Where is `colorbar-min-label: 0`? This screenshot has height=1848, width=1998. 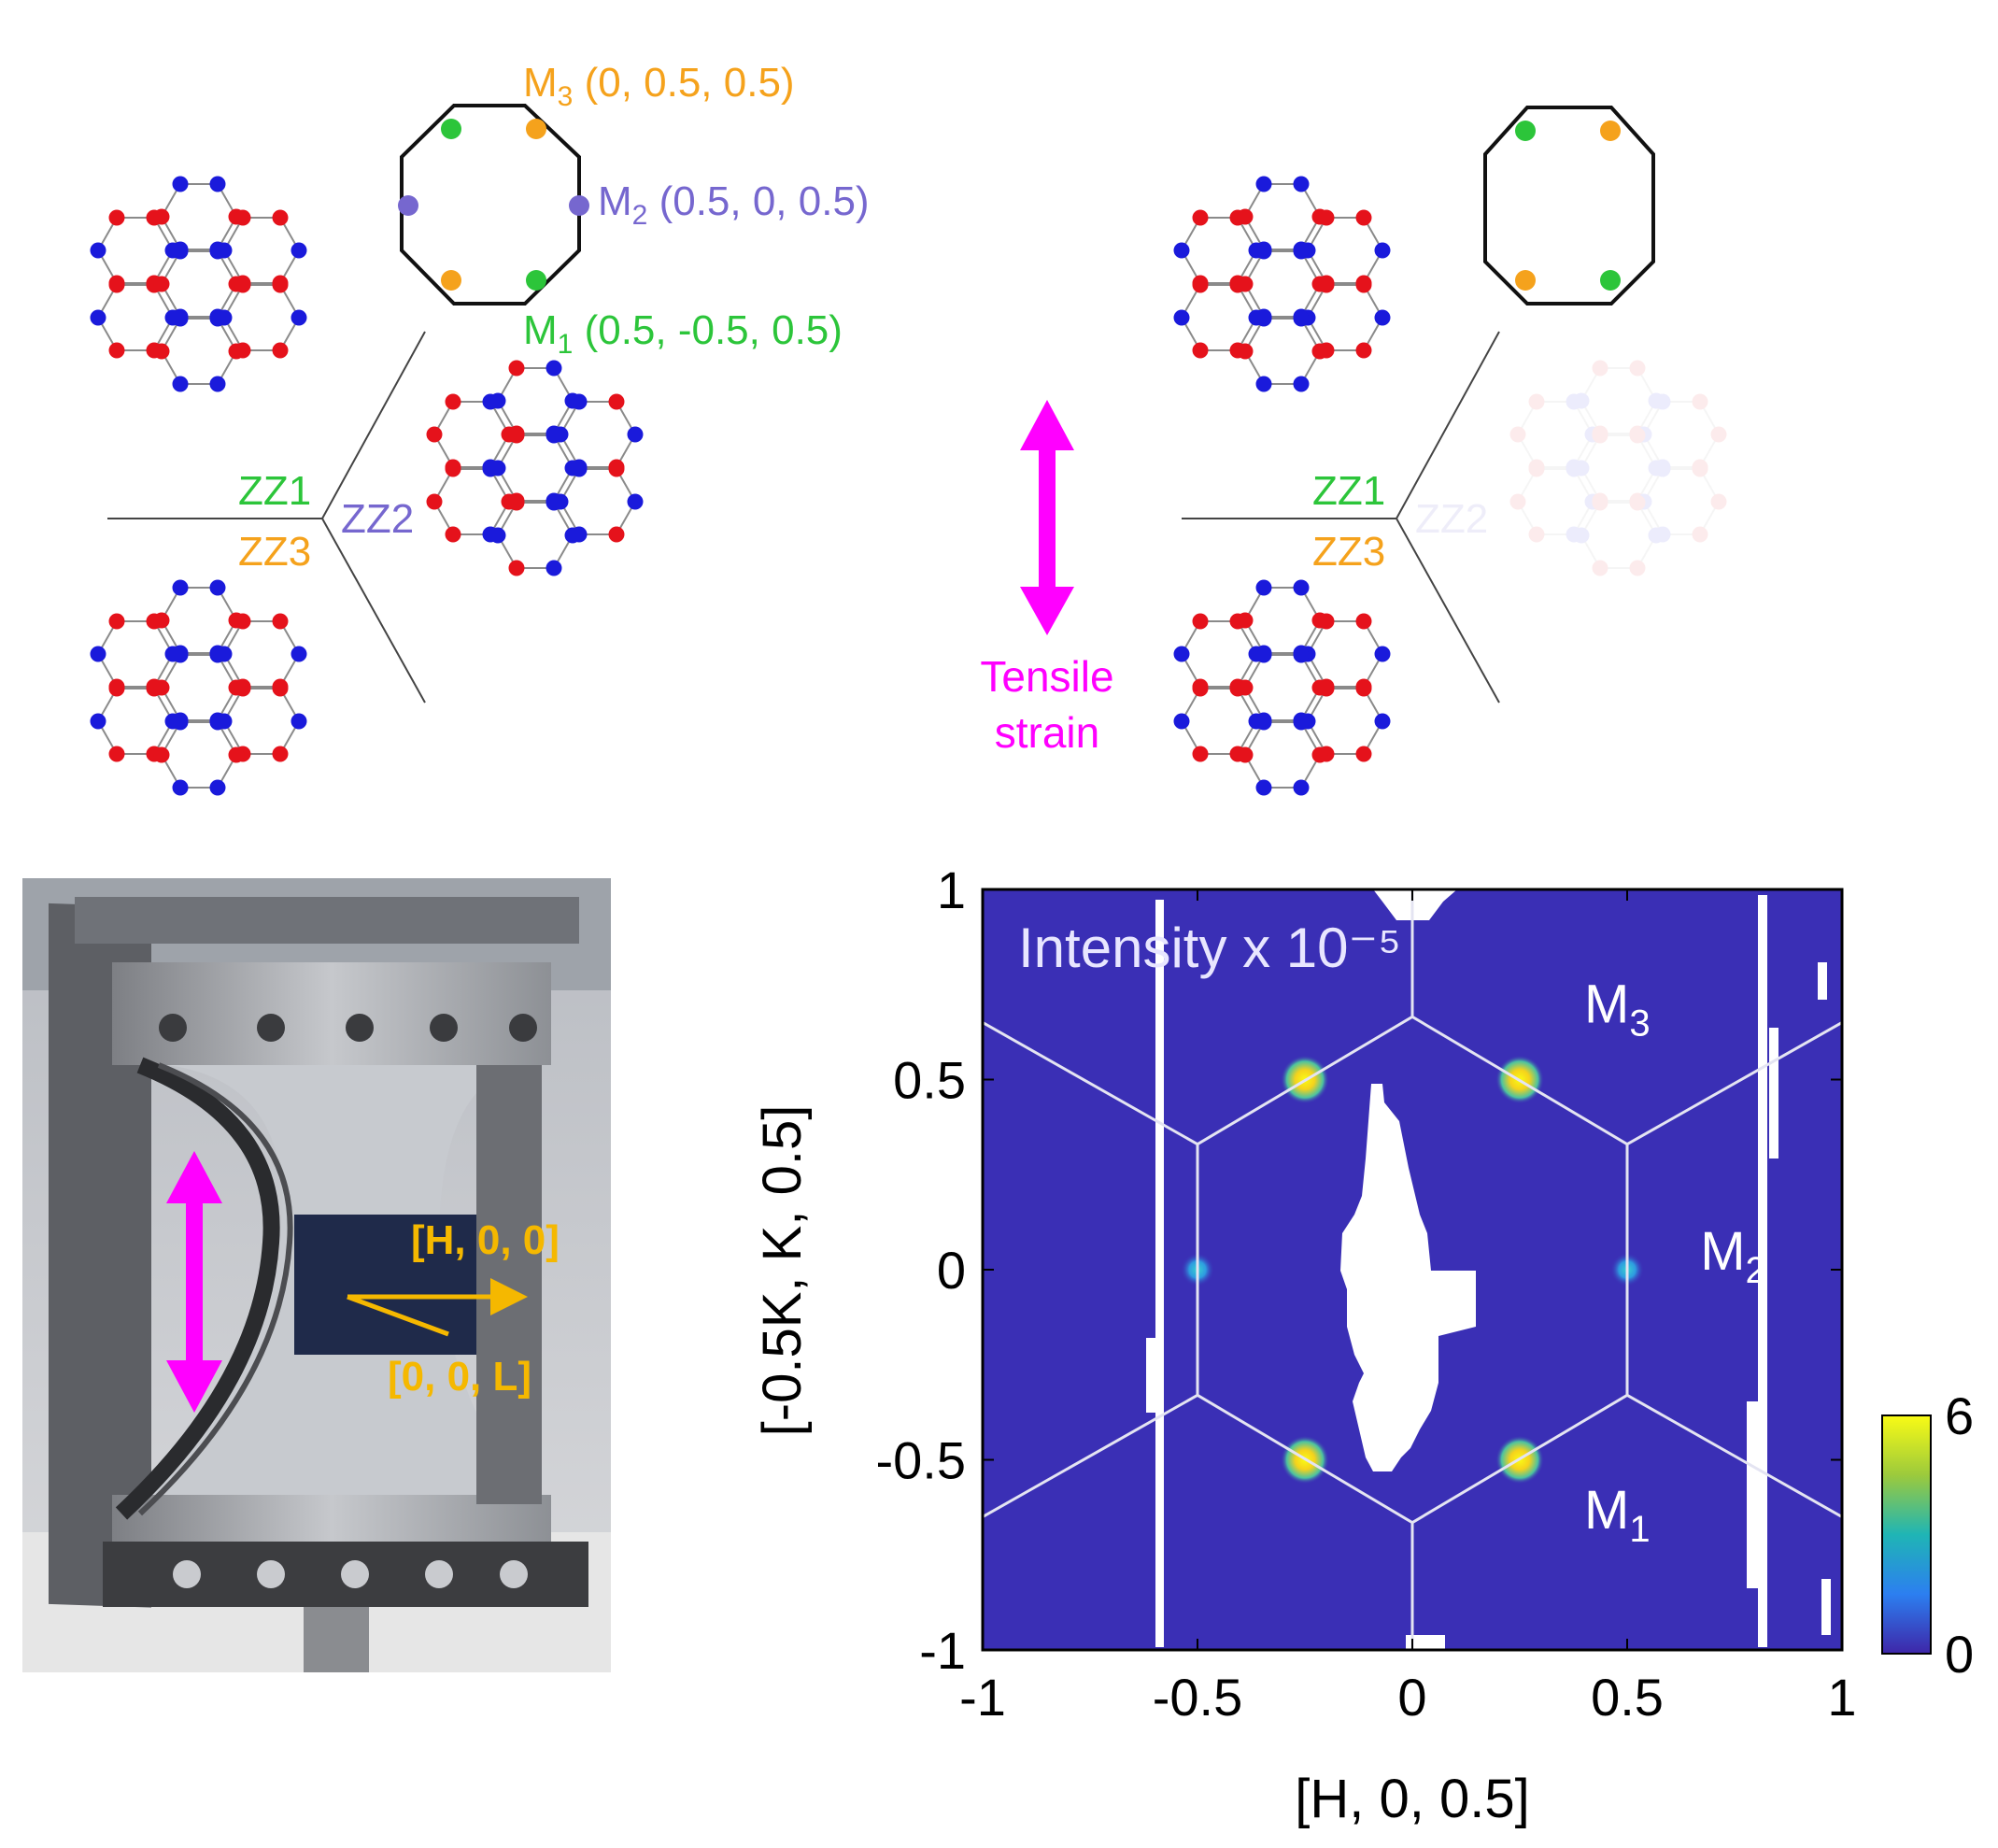
colorbar-min-label: 0 is located at coordinates (1959, 1654).